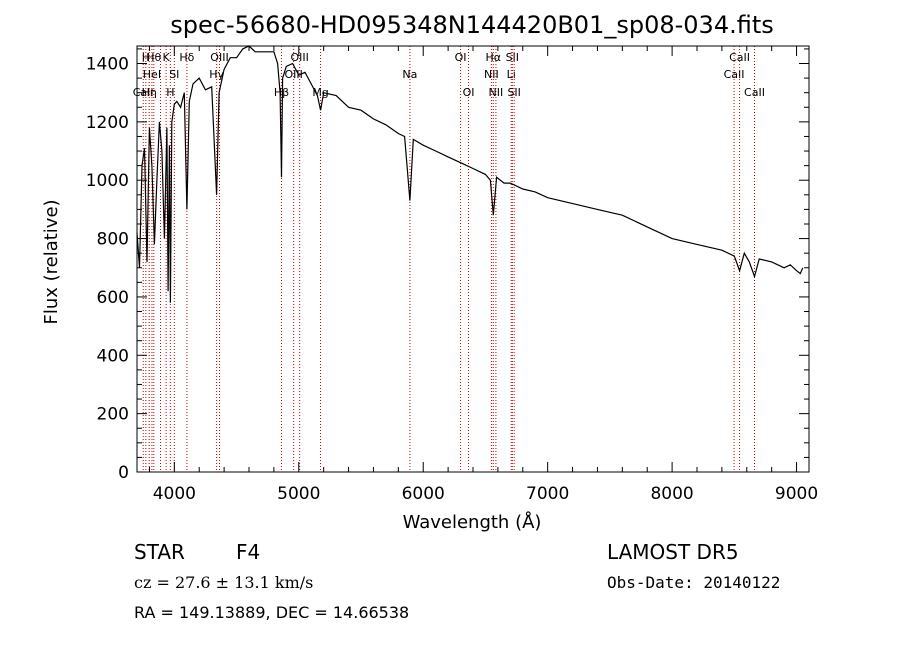 This screenshot has height=649, width=900. What do you see at coordinates (694, 582) in the screenshot?
I see `obs-date: Obs-Date: 20140122` at bounding box center [694, 582].